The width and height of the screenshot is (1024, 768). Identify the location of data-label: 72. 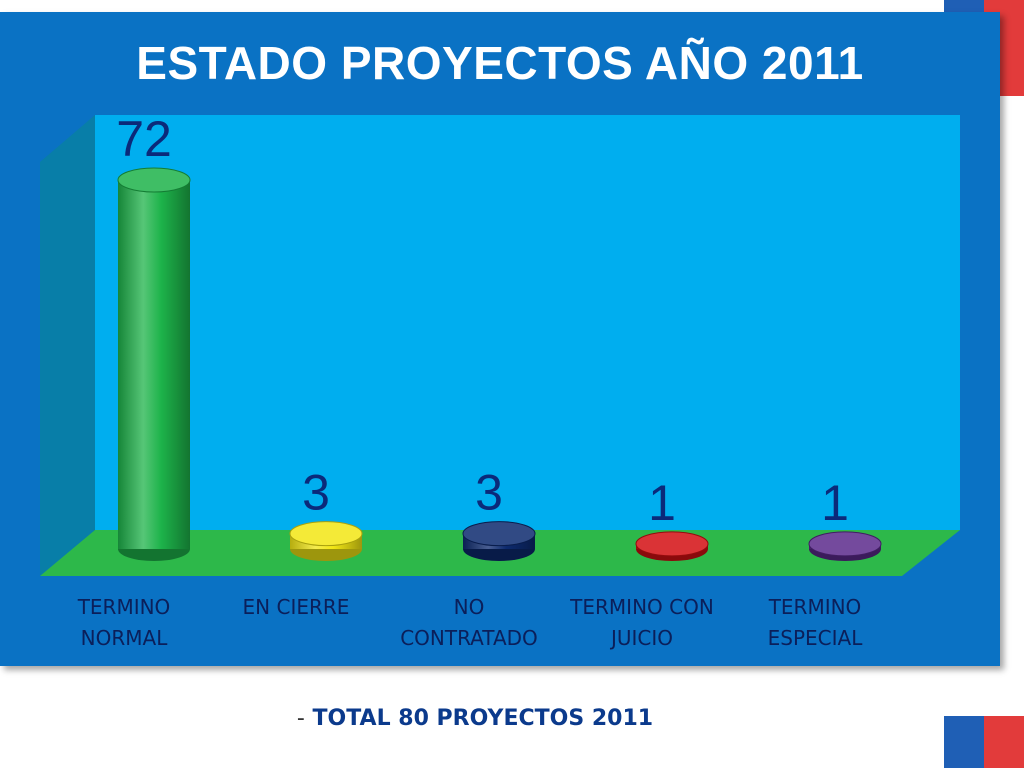
(144, 139).